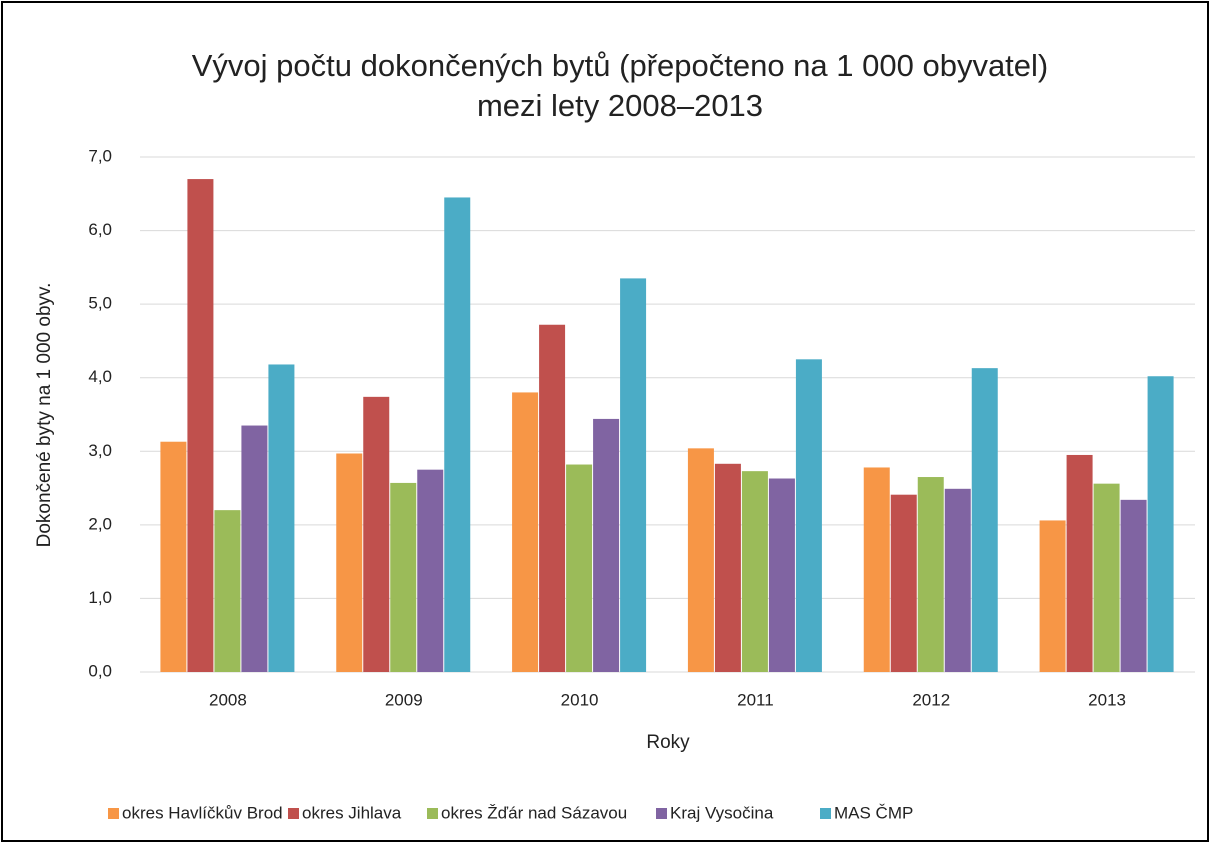 The height and width of the screenshot is (843, 1211). I want to click on legend-label: Kraj Vysočina, so click(722, 812).